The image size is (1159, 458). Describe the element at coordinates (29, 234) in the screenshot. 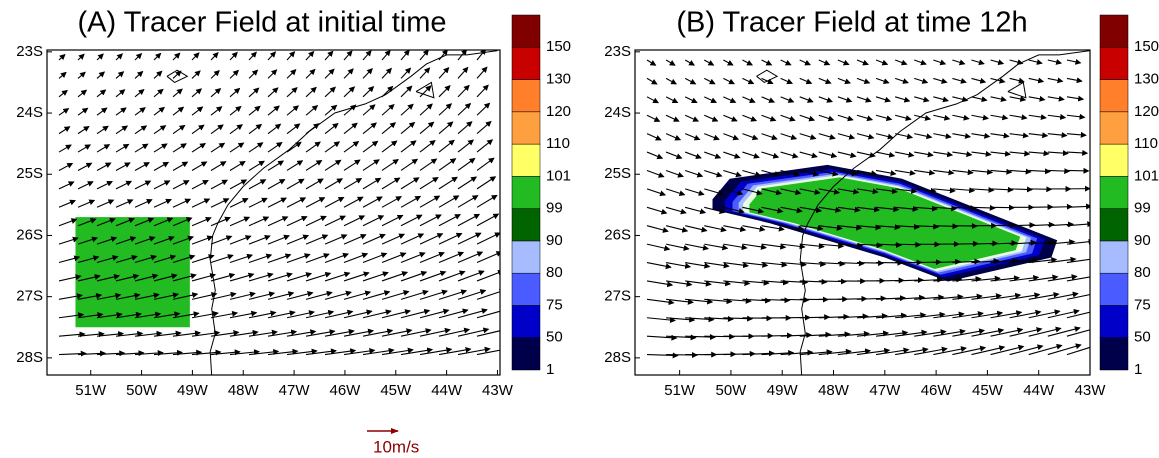

I see `y-tick-label: 26S` at that location.